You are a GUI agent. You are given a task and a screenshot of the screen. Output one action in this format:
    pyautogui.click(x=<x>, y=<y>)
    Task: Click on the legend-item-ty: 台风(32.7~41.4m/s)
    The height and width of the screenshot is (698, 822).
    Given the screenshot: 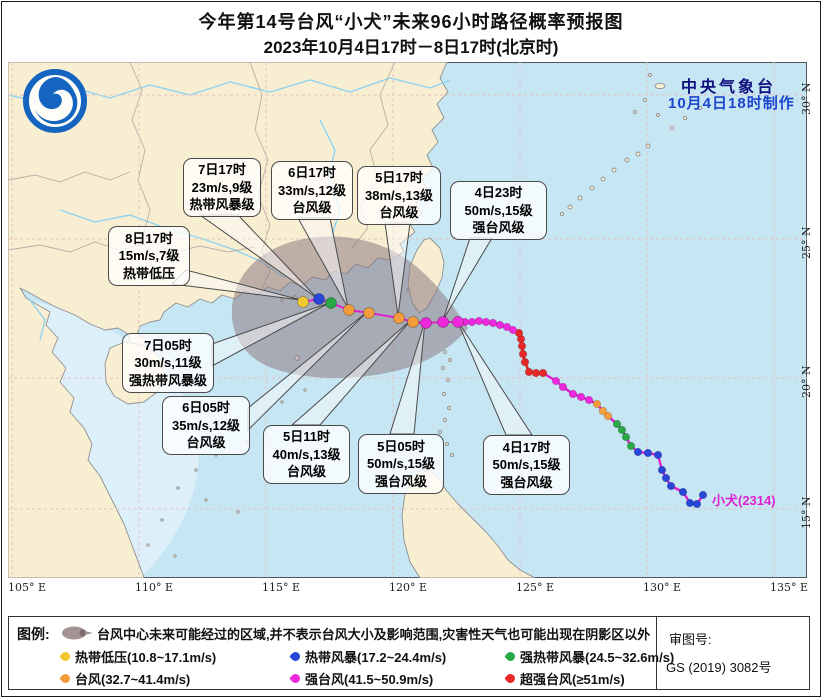 What is the action you would take?
    pyautogui.click(x=125, y=678)
    